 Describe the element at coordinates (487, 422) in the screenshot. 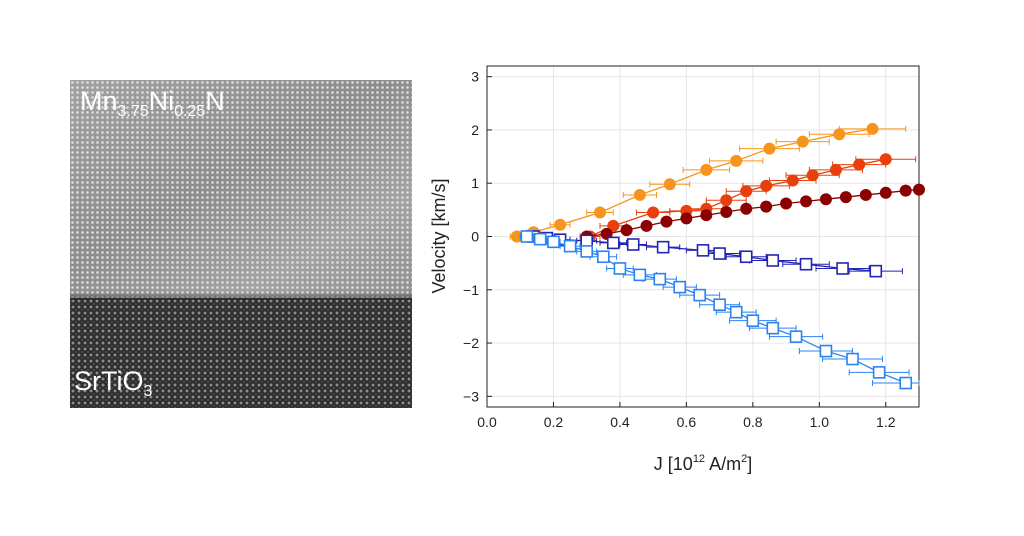

I see `x-tick-label: 0.0` at that location.